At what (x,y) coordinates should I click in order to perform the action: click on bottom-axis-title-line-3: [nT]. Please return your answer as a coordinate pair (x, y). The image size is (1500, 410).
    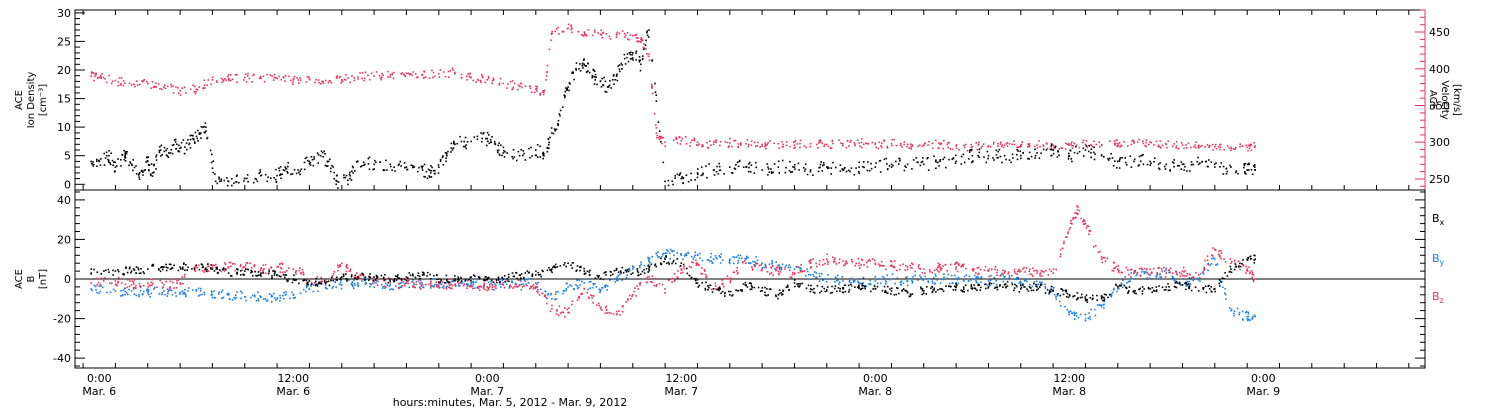
    Looking at the image, I should click on (43, 279).